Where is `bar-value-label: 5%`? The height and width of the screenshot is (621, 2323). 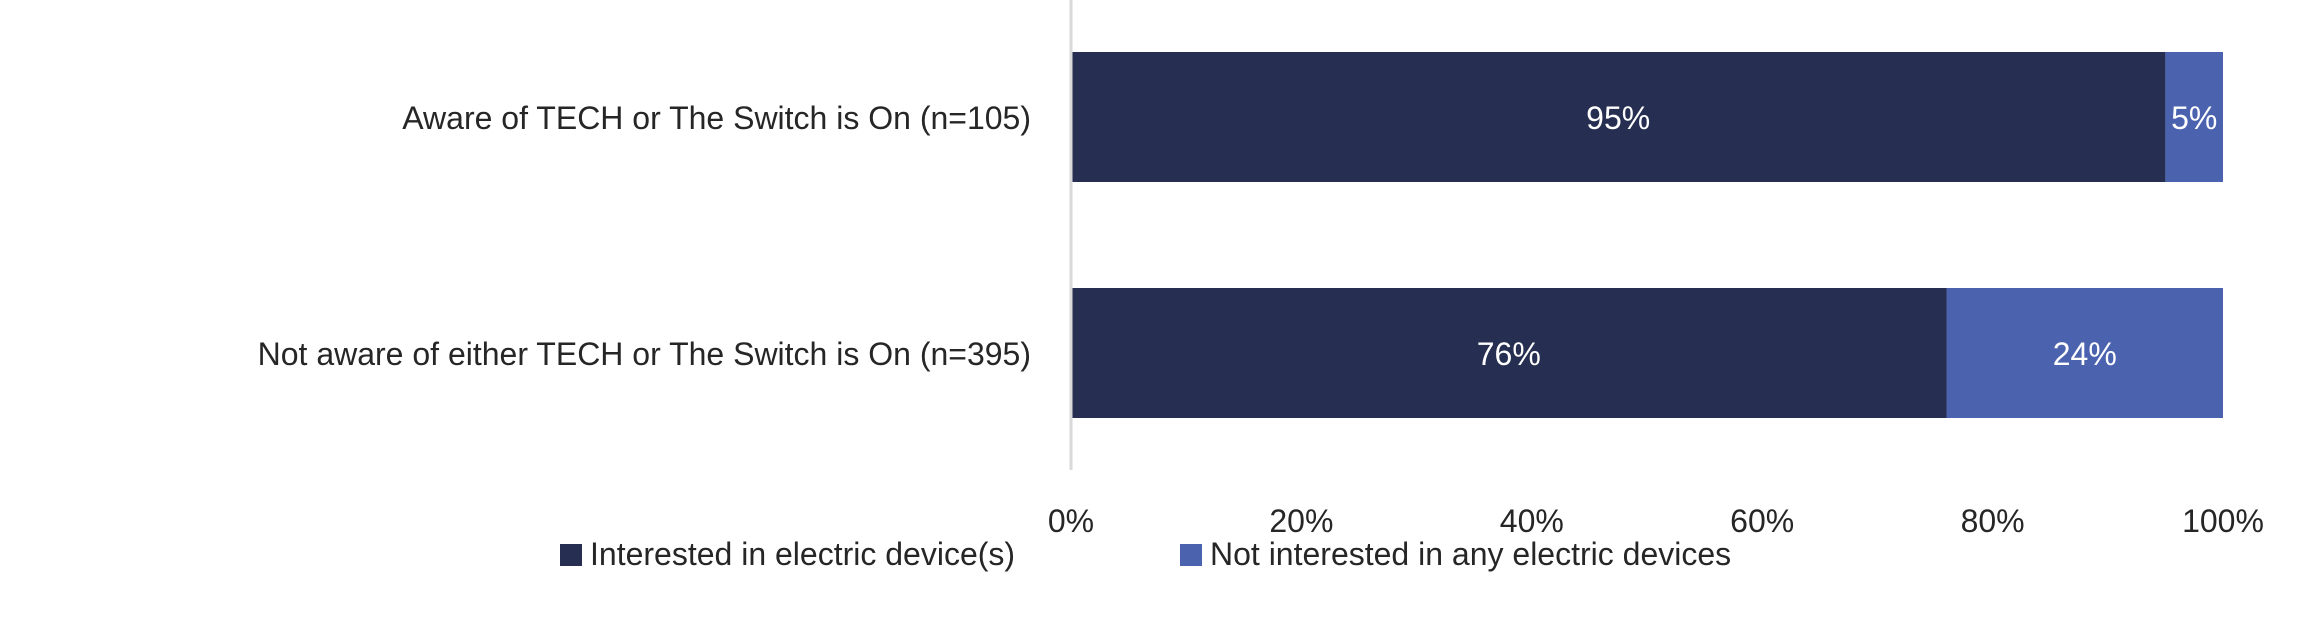
bar-value-label: 5% is located at coordinates (2194, 118).